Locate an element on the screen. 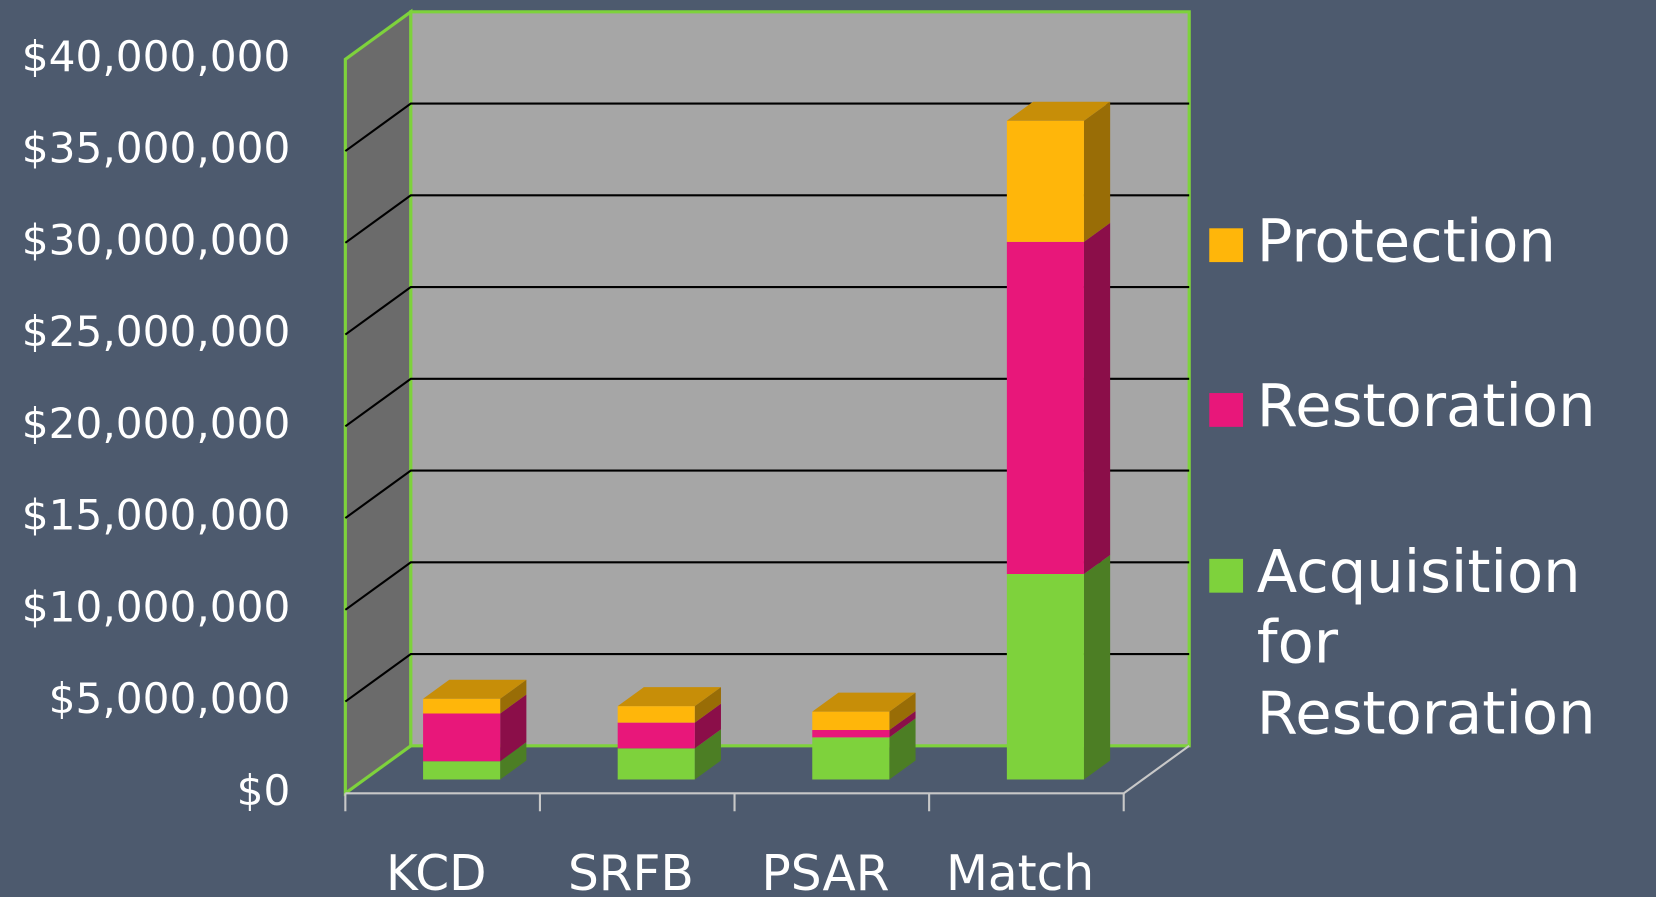 This screenshot has width=1656, height=897. y-tick-label: $0 is located at coordinates (264, 790).